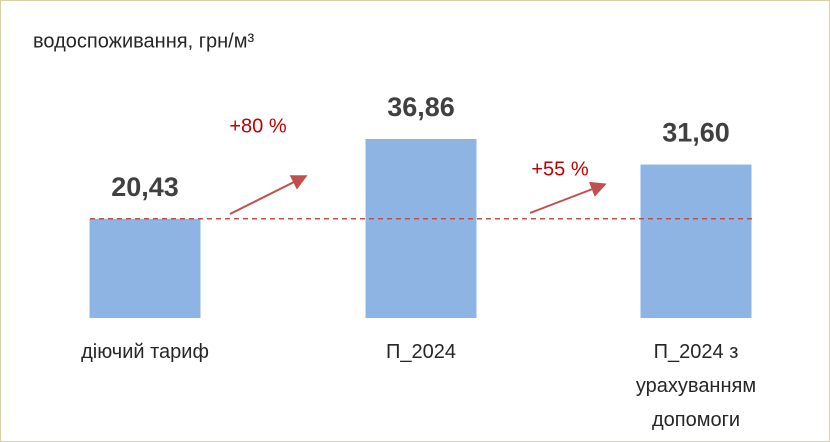 The image size is (830, 442). I want to click on chart-title: водоспоживання, грн/м³, so click(143, 41).